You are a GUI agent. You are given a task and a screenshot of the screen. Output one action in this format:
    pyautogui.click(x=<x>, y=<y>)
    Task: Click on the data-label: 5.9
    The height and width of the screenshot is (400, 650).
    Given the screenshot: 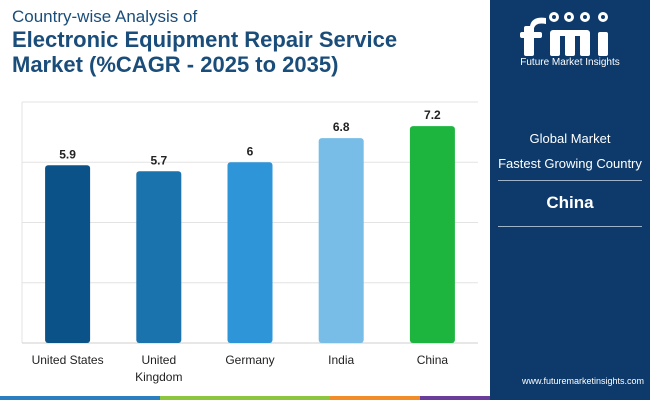 What is the action you would take?
    pyautogui.click(x=67, y=154)
    